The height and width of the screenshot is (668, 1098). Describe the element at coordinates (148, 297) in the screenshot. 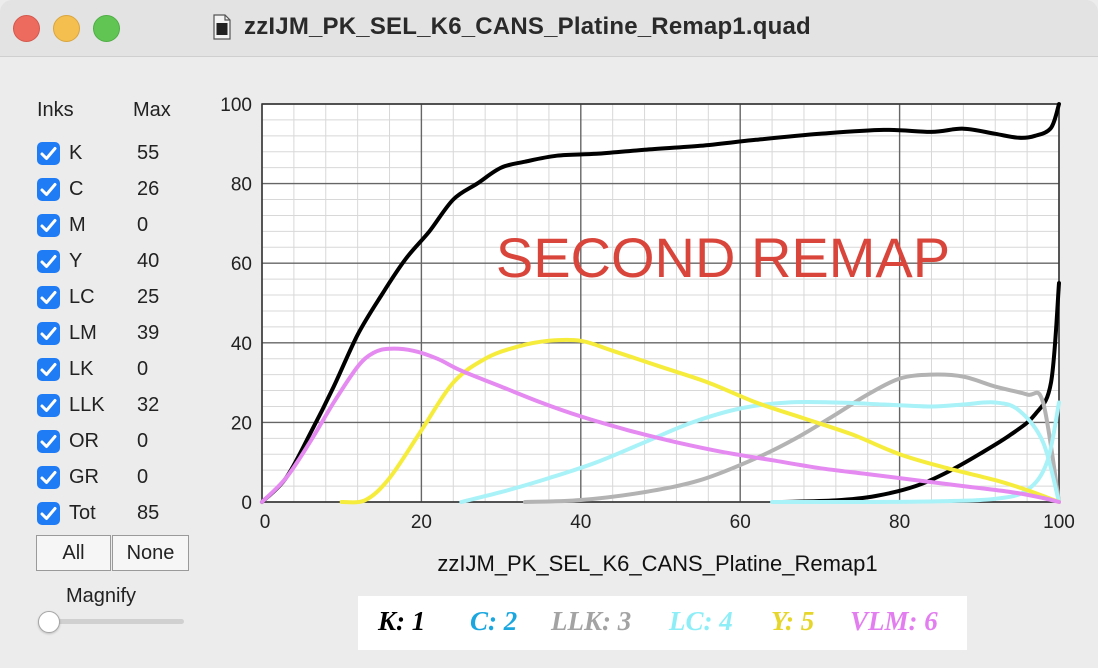

I see `ink-max-value: 25` at that location.